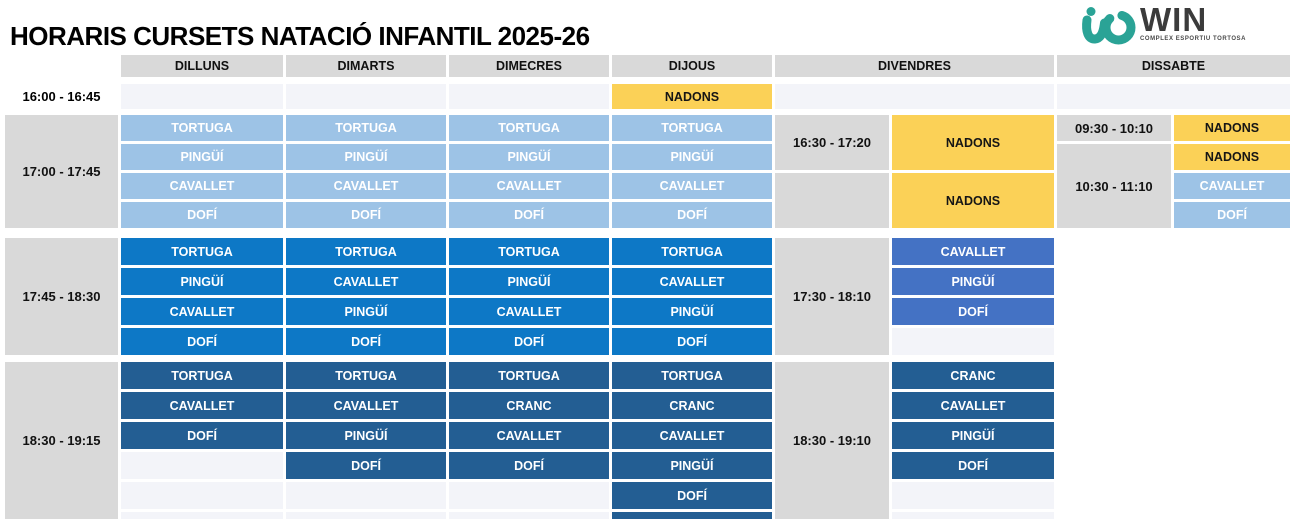 Image resolution: width=1296 pixels, height=519 pixels. Describe the element at coordinates (61, 96) in the screenshot. I see `time-cell: 16:00 - 16:45` at that location.